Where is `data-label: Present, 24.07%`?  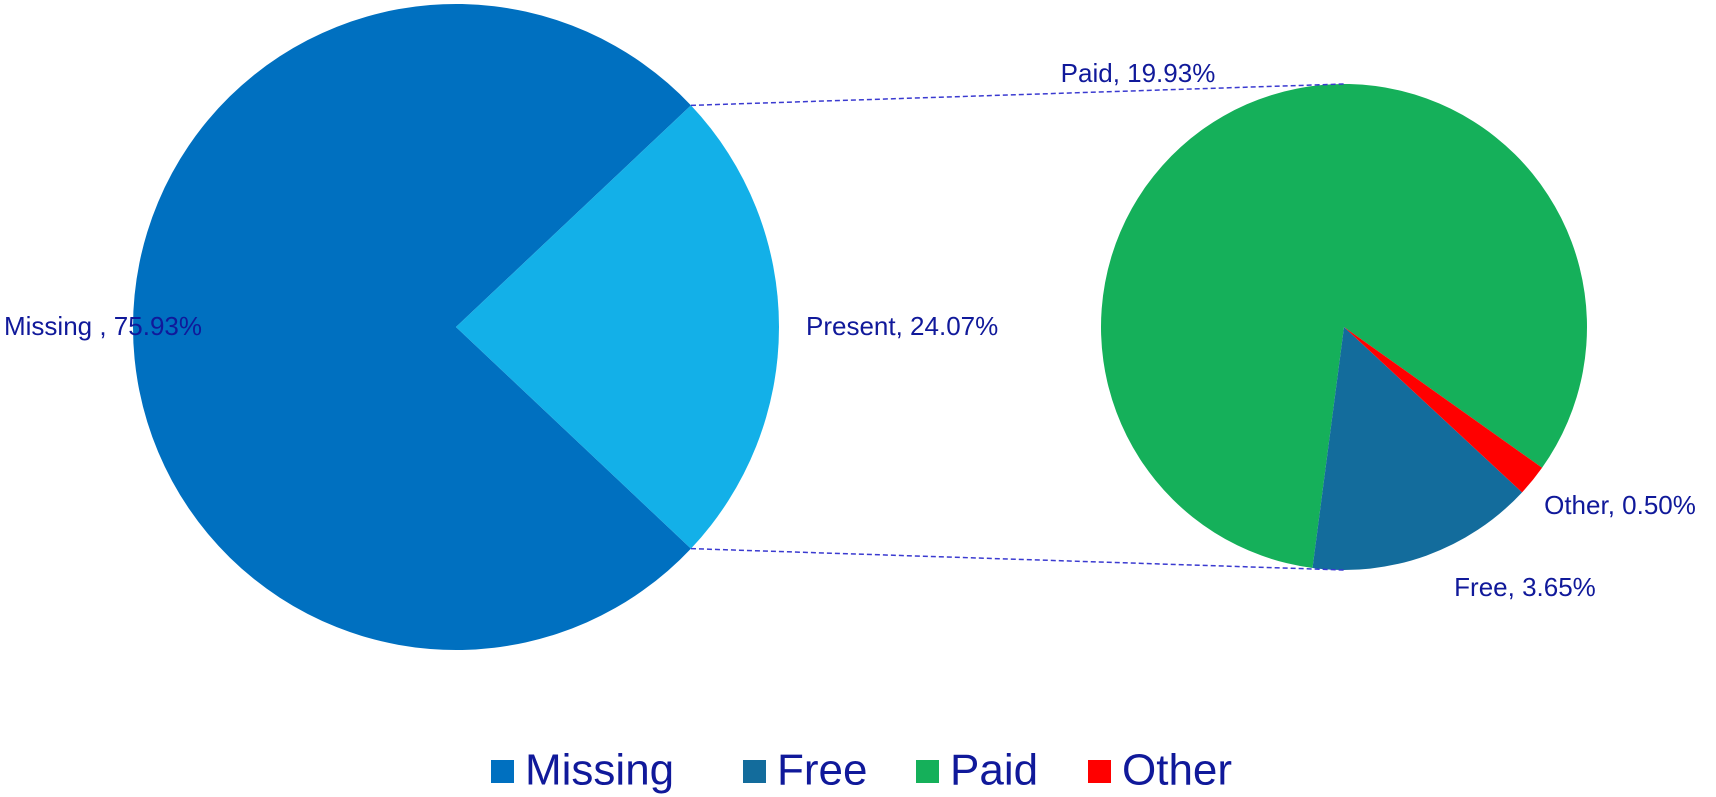 data-label: Present, 24.07% is located at coordinates (902, 326).